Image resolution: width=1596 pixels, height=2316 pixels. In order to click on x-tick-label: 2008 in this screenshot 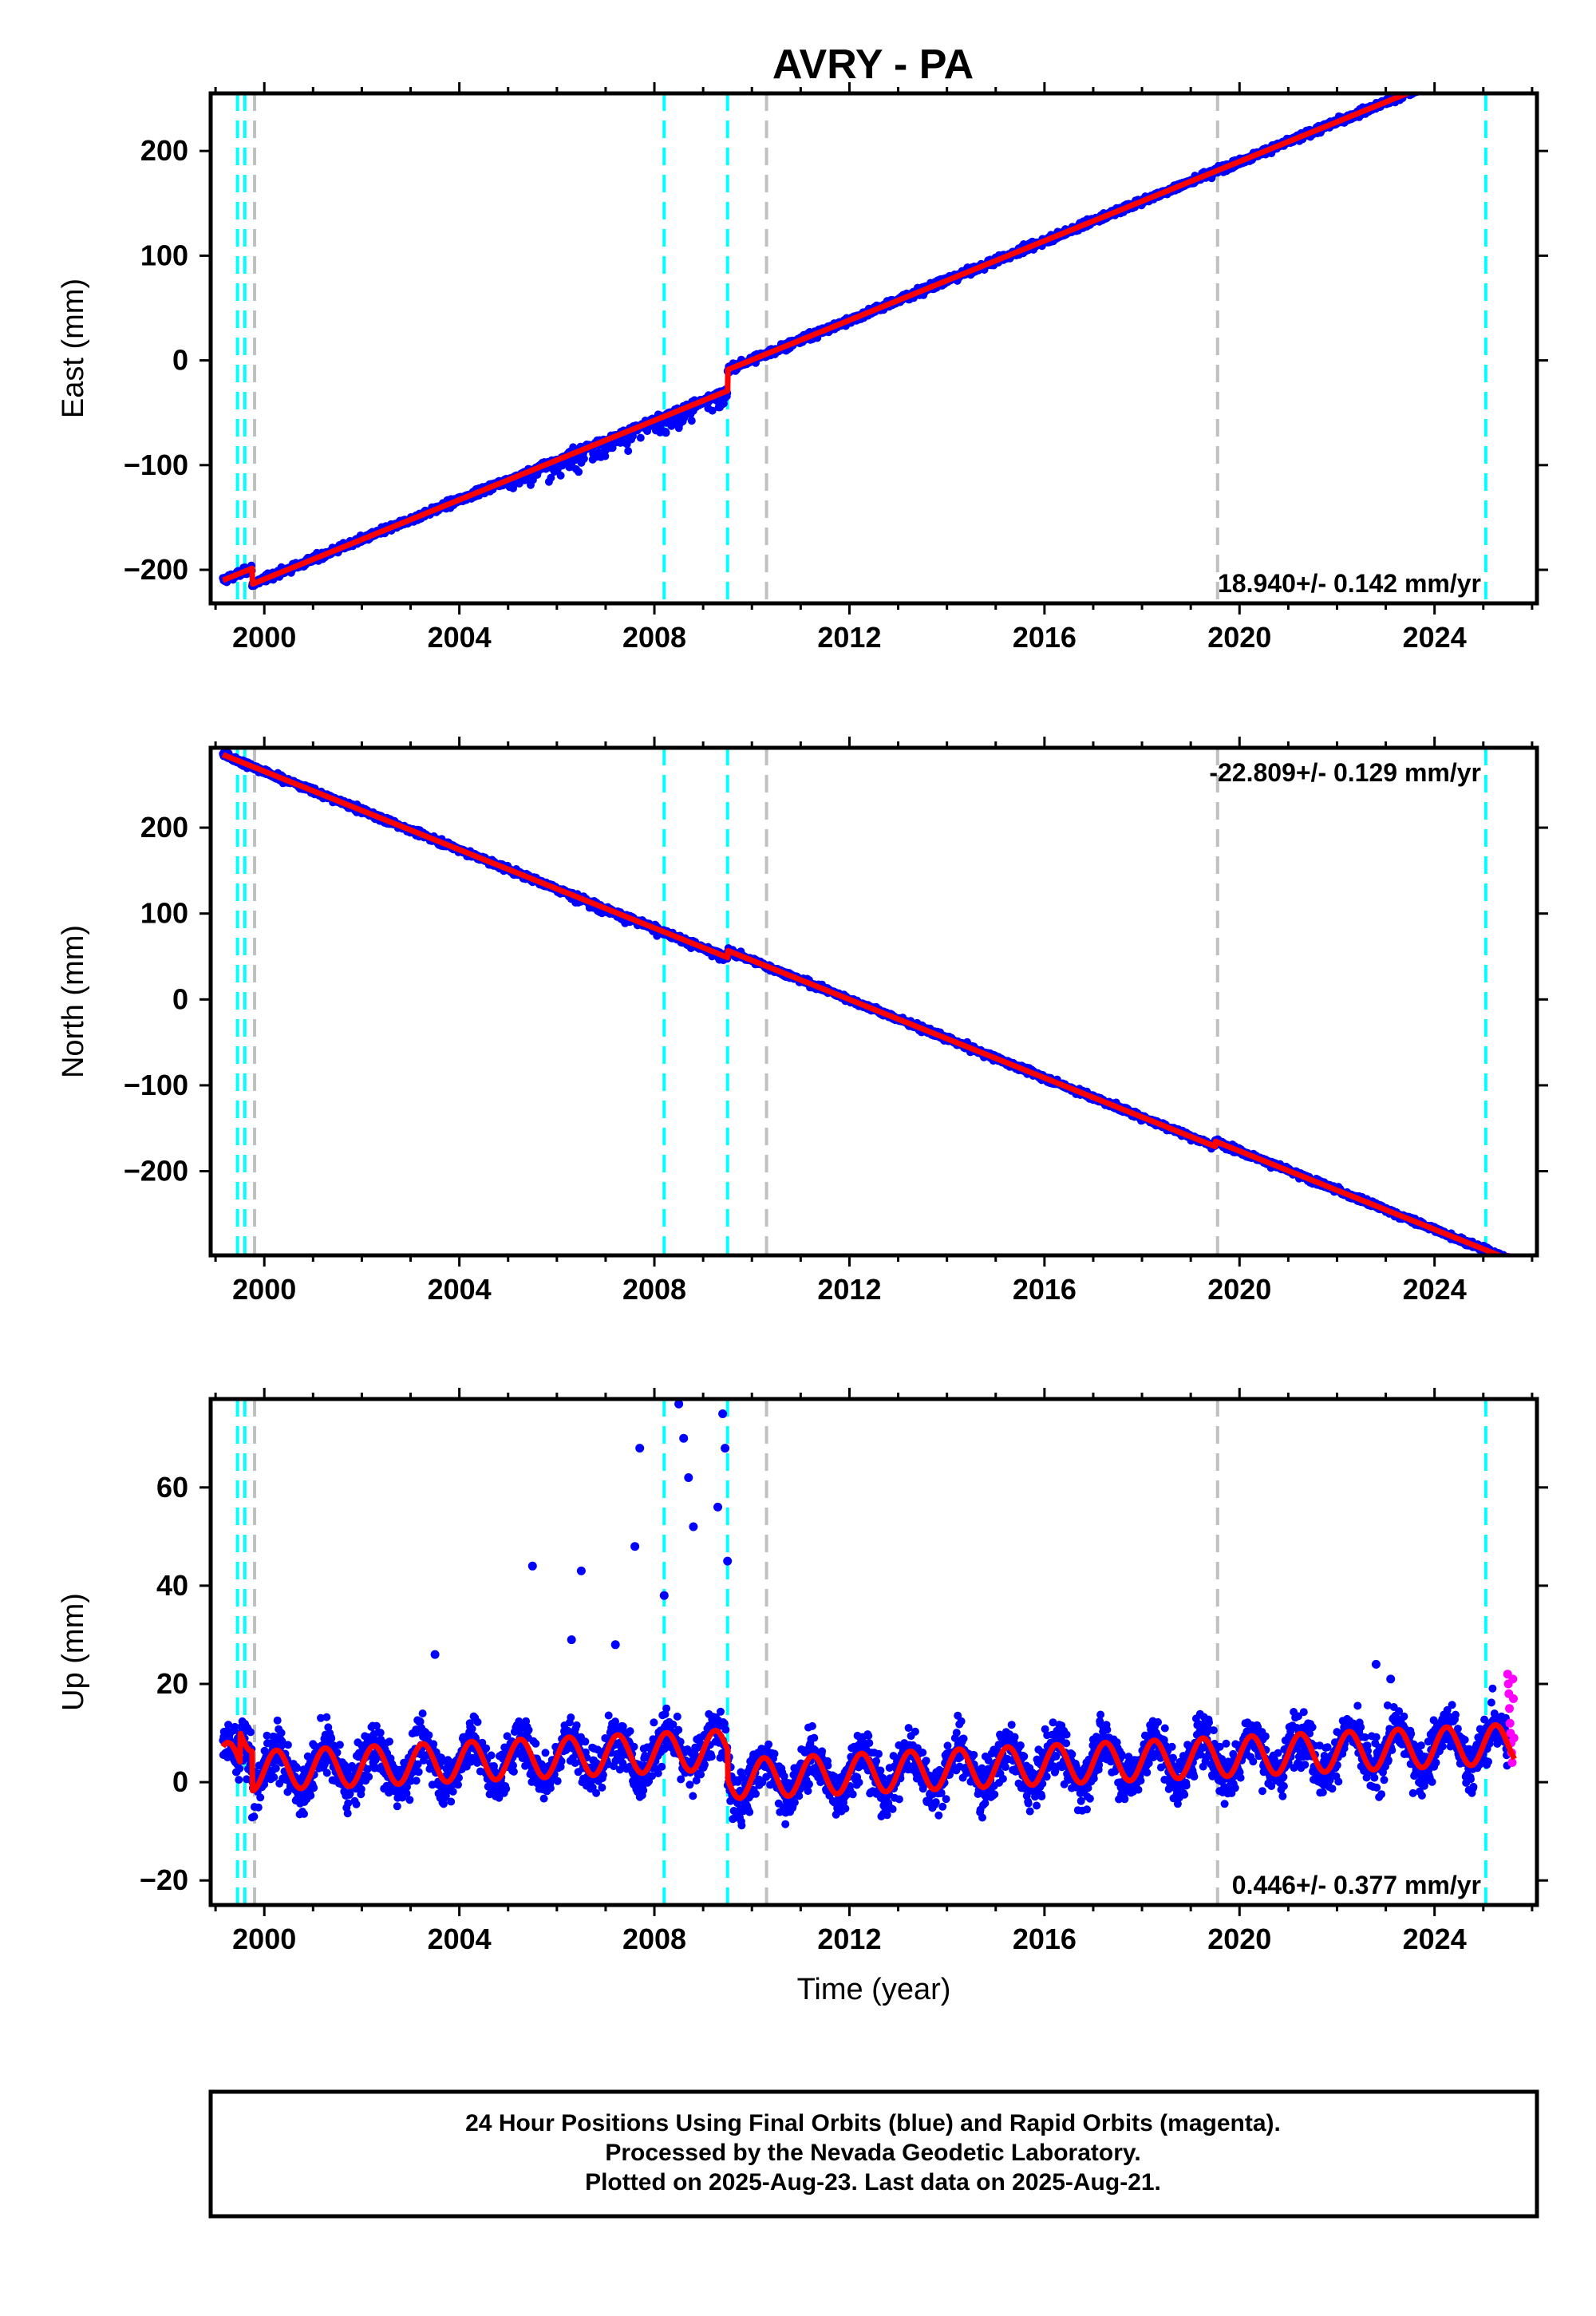, I will do `click(654, 637)`.